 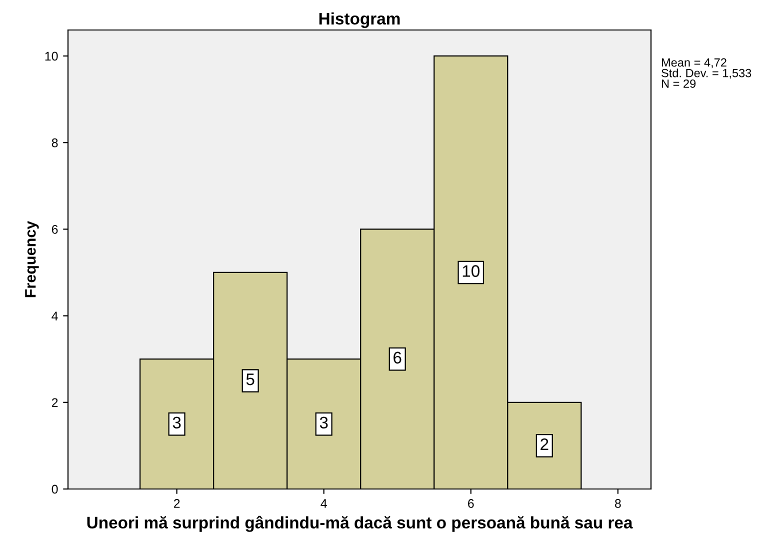 What do you see at coordinates (32, 259) in the screenshot?
I see `y-axis-title: Frequency` at bounding box center [32, 259].